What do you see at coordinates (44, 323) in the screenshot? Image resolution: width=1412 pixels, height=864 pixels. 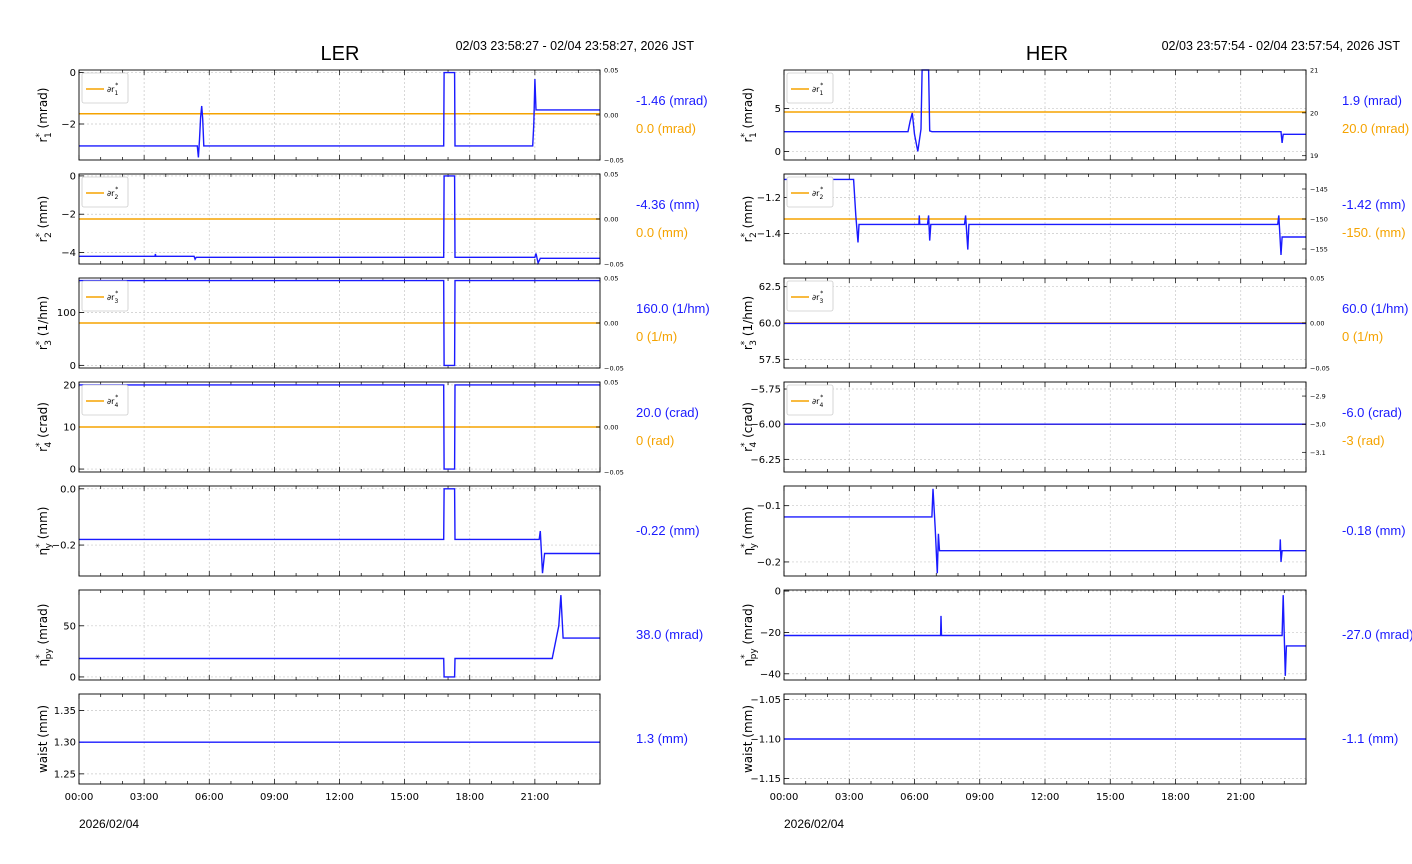 I see `y-axis-label: r*3 (1/hm)` at bounding box center [44, 323].